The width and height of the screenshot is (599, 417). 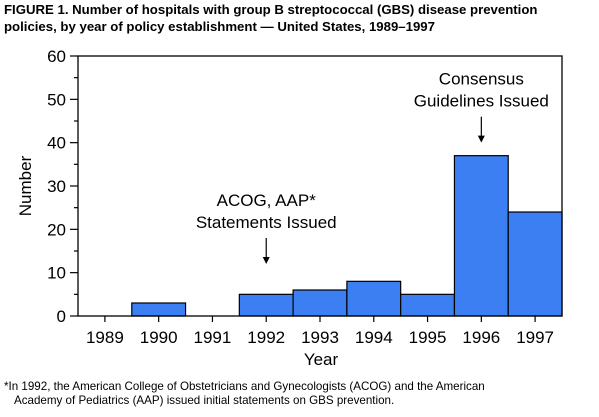 What do you see at coordinates (320, 337) in the screenshot?
I see `x-tick-label: 1993` at bounding box center [320, 337].